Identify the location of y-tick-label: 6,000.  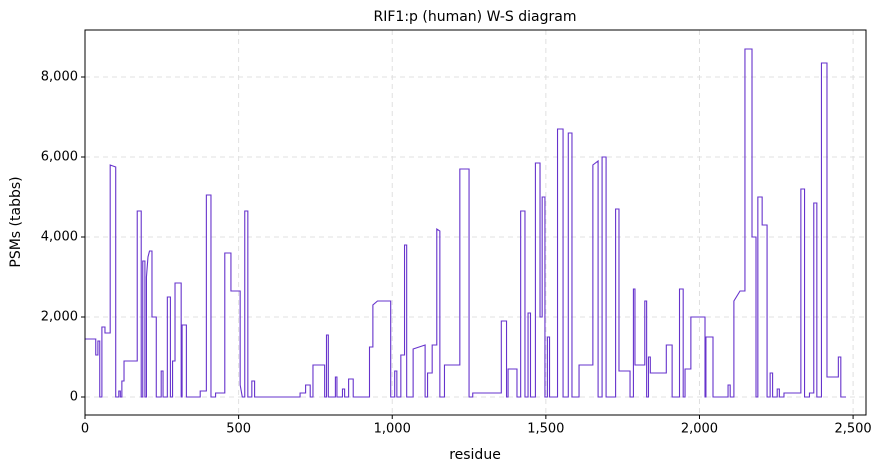
(59, 157).